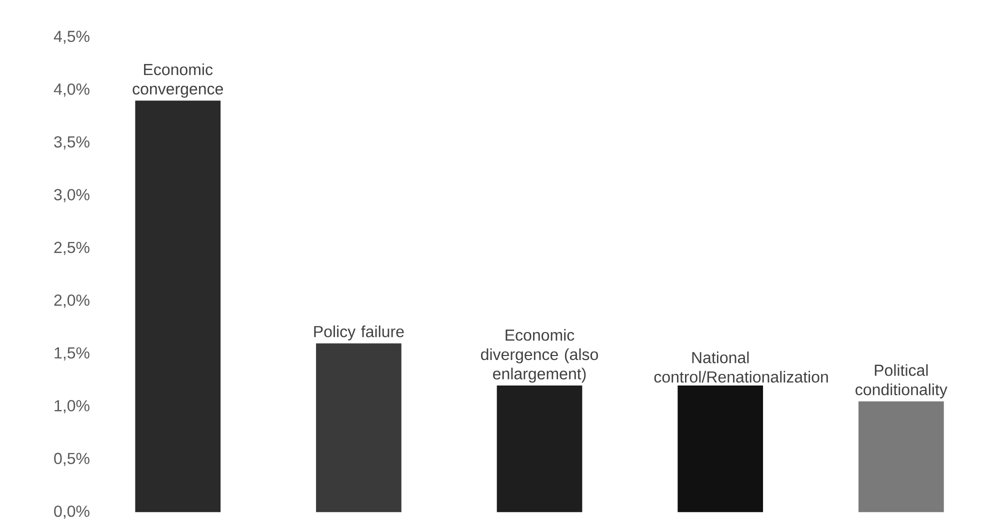 Image resolution: width=991 pixels, height=523 pixels. I want to click on y-tick-label: 1,5%, so click(72, 354).